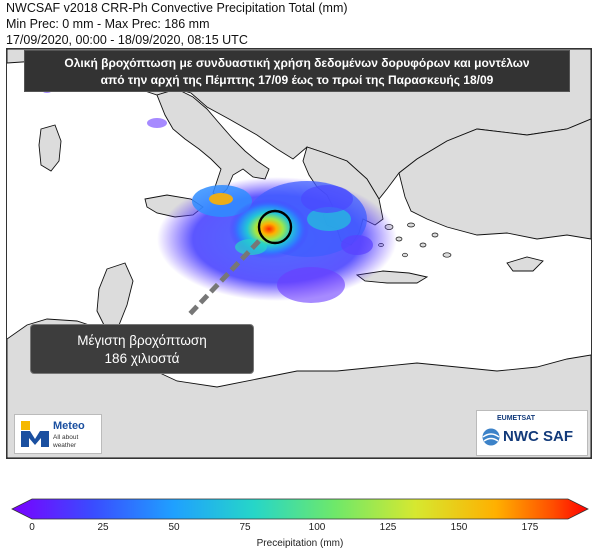  Describe the element at coordinates (494, 179) in the screenshot. I see `land-turkey` at that location.